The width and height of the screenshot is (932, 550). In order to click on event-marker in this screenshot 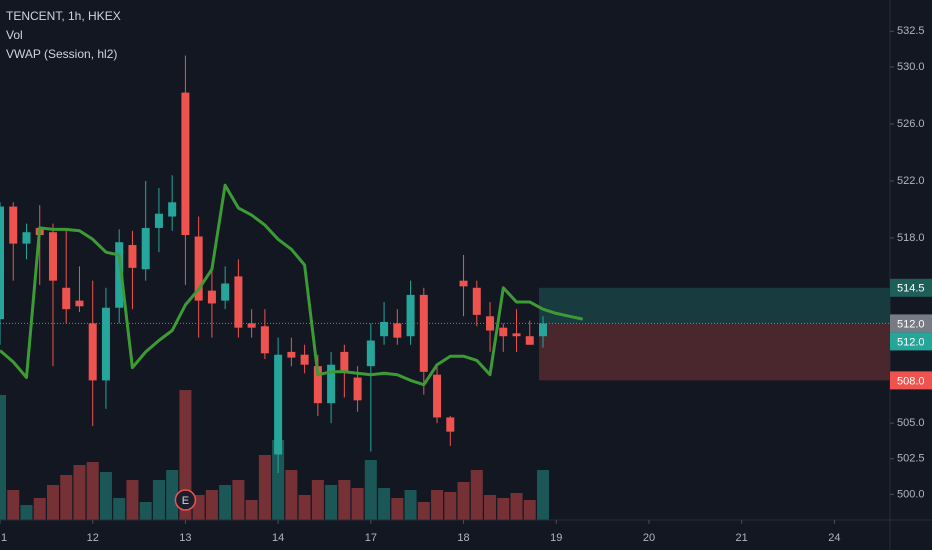, I will do `click(185, 500)`.